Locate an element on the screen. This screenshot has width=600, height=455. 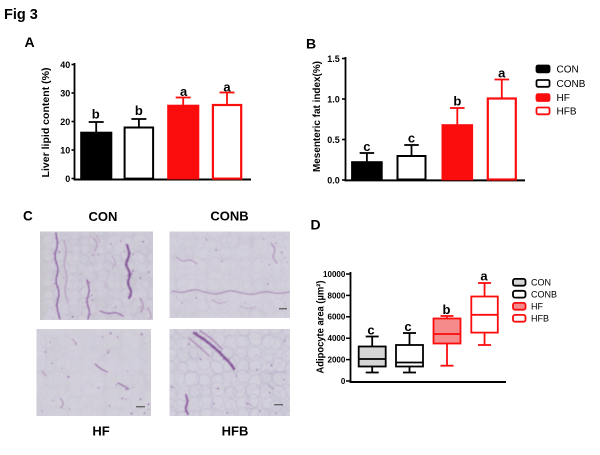
svg-text: 1.5 is located at coordinates (333, 59).